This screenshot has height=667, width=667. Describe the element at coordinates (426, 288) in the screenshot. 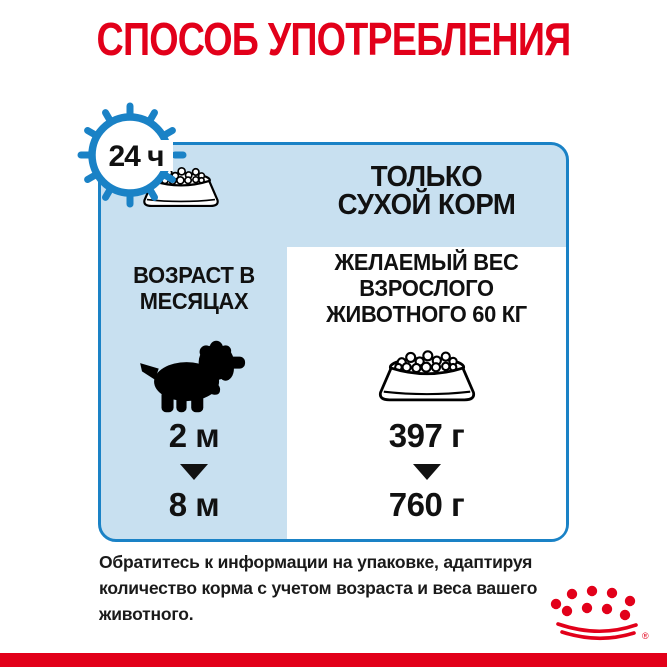

I see `weight-column-header: ЖЕЛАЕМЫЙ ВЕС ВЗРОСЛОГО ЖИВОТНОГО 60 КГ` at that location.